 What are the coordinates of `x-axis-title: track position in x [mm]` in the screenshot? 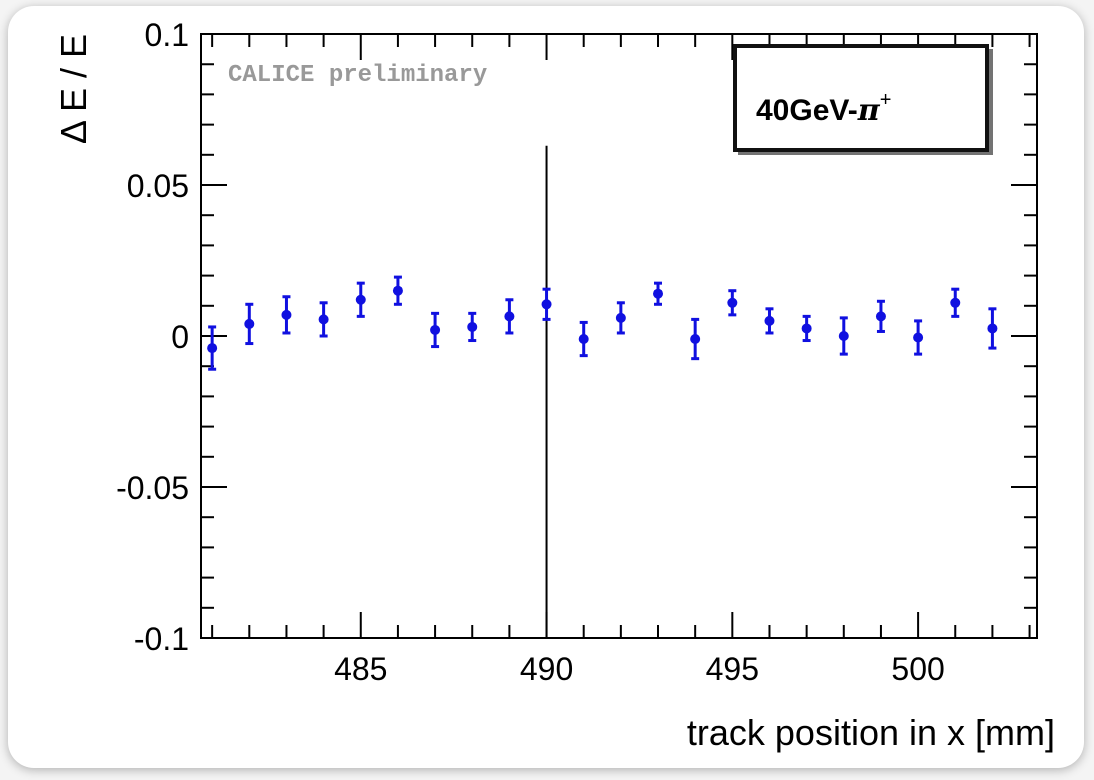 It's located at (871, 732).